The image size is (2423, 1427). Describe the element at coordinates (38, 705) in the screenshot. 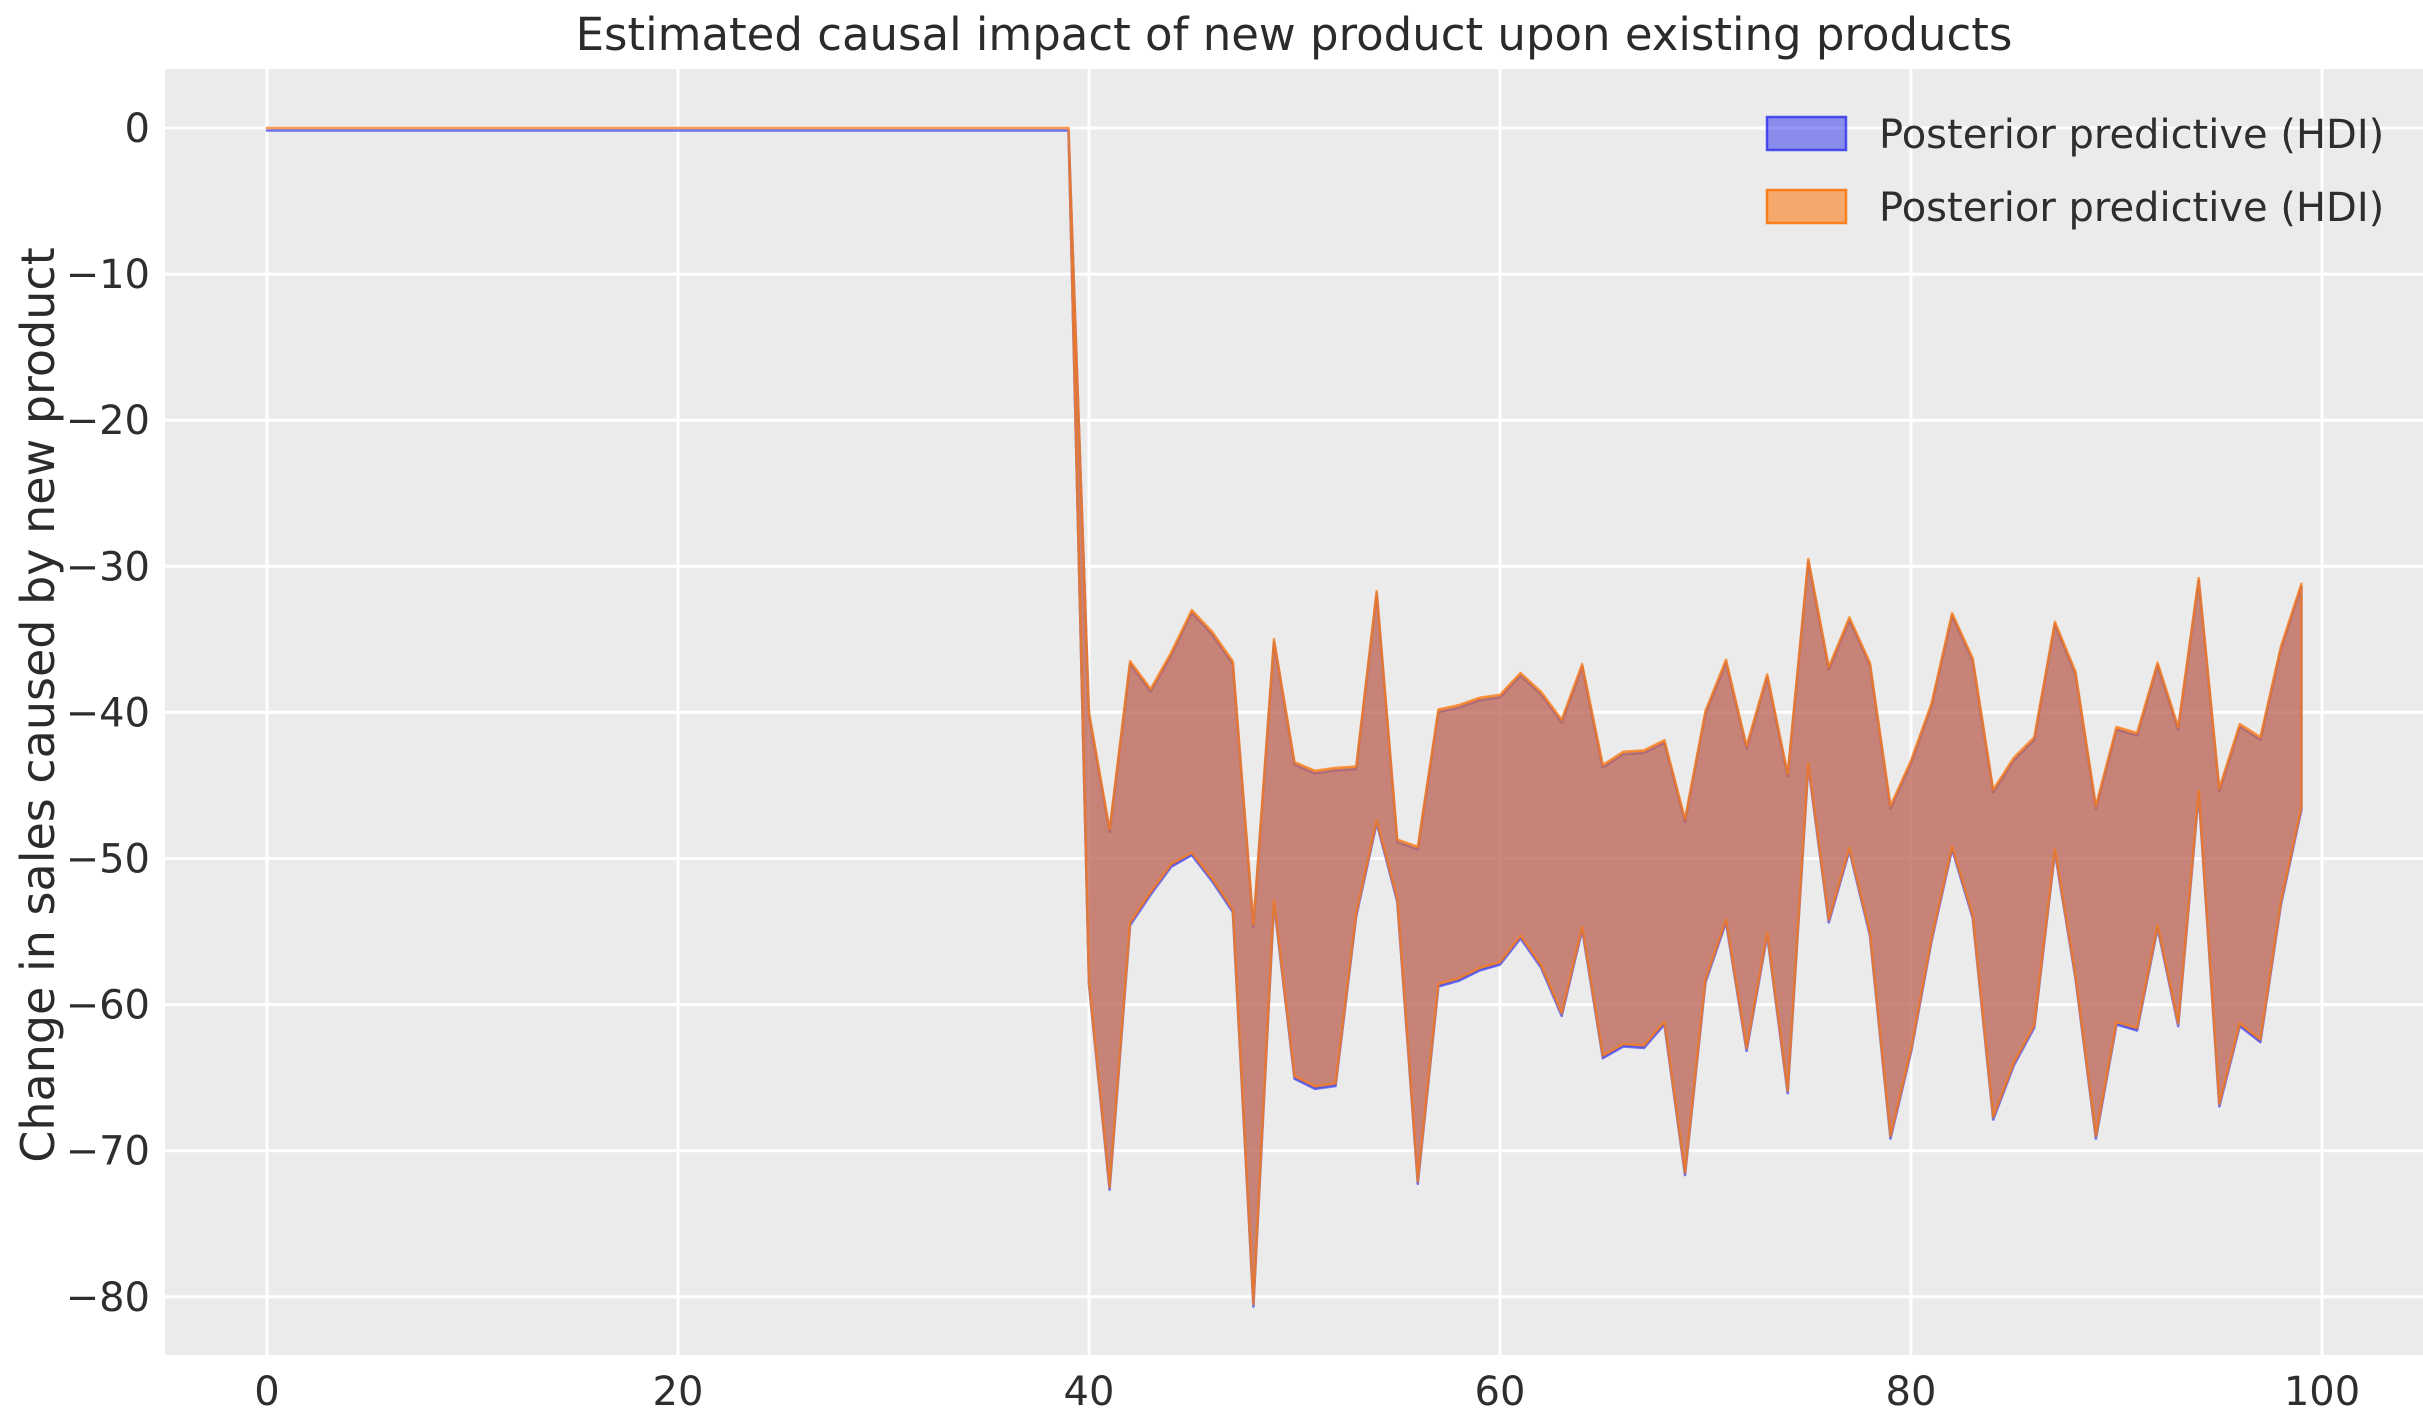

I see `y-axis-label: Change in sales caused by new product` at that location.